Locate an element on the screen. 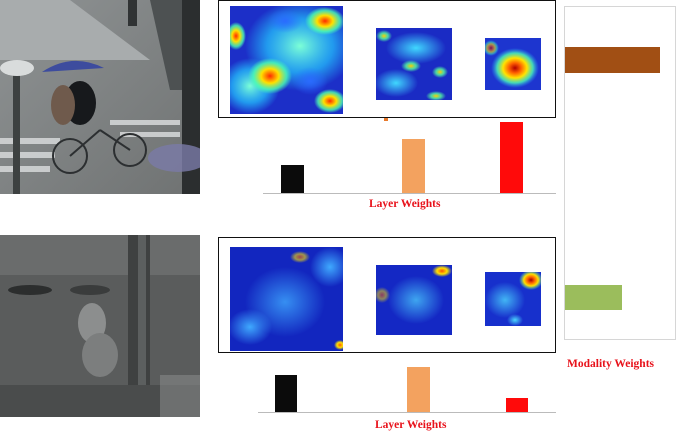 This screenshot has height=434, width=677. modality-bar-thermal is located at coordinates (593, 297).